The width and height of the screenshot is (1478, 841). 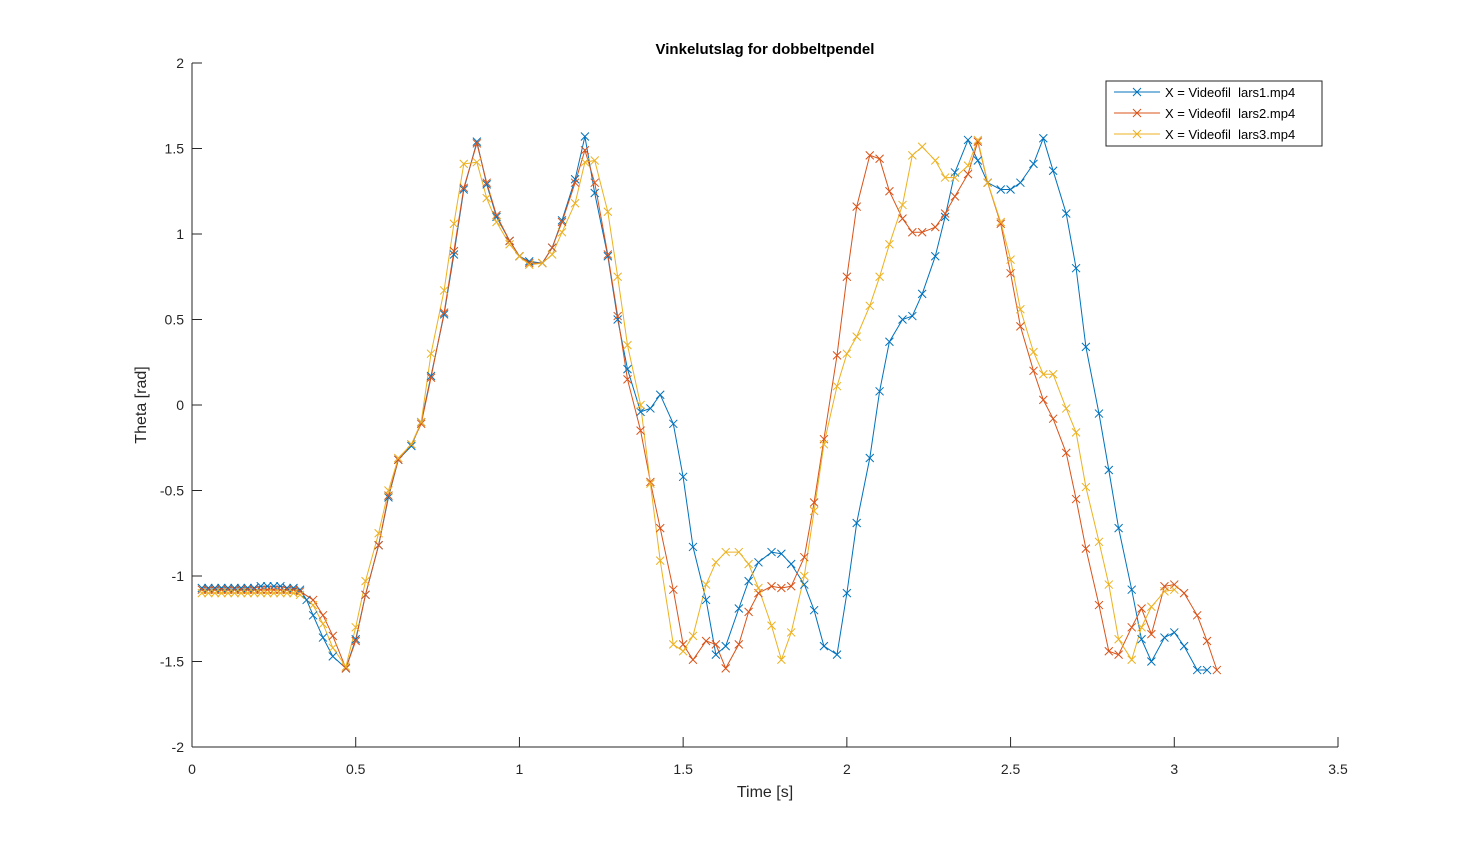 I want to click on x-tick-label: 2, so click(x=847, y=769).